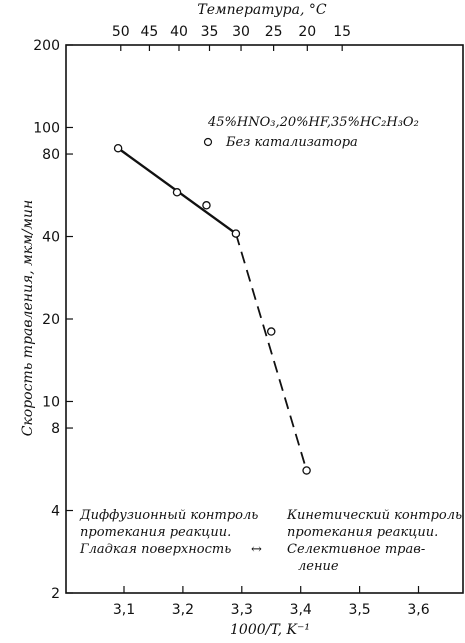 This screenshot has height=643, width=465. Describe the element at coordinates (261, 10) in the screenshot. I see `top-axis-label: Температура, °C` at that location.